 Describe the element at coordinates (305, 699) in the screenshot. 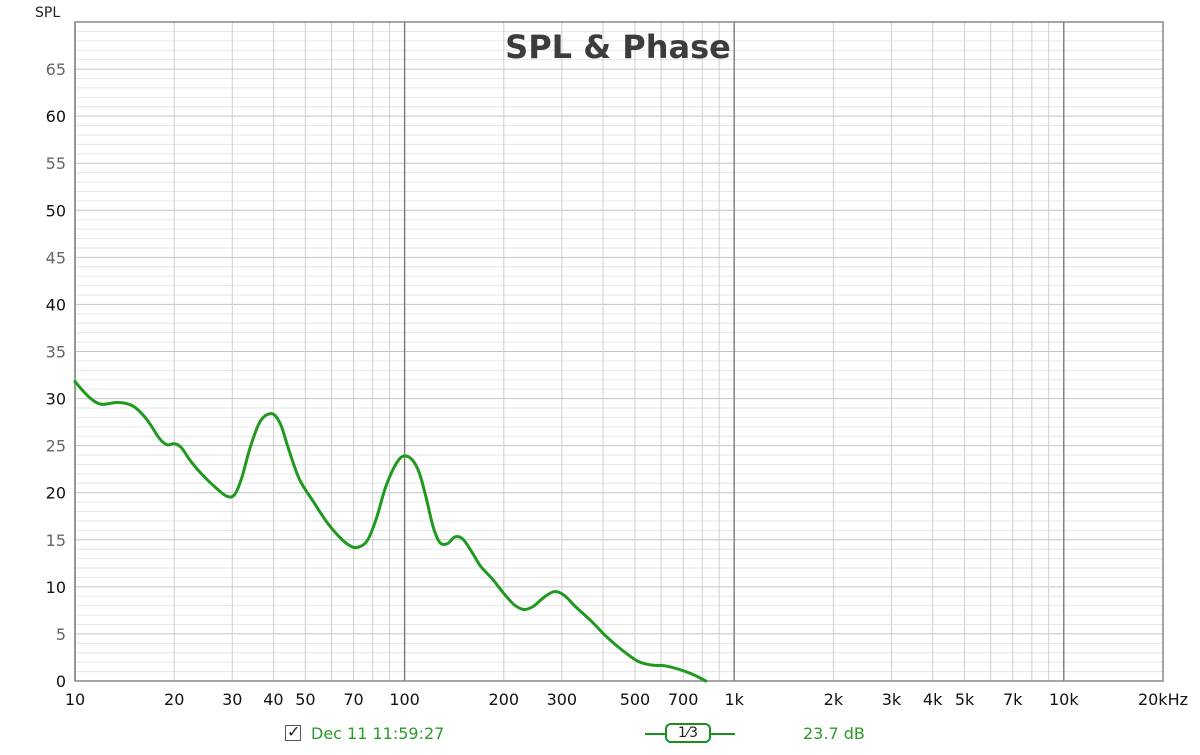

I see `x-tick-label: 50` at that location.